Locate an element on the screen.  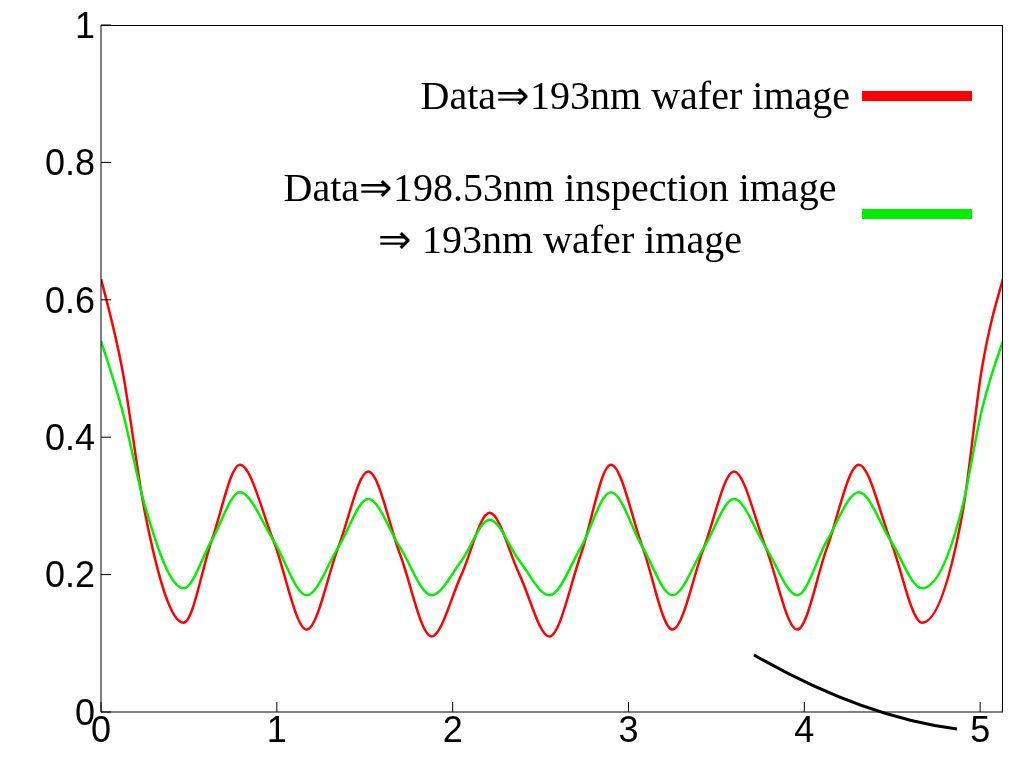
x-tick-label: 1 is located at coordinates (276, 729).